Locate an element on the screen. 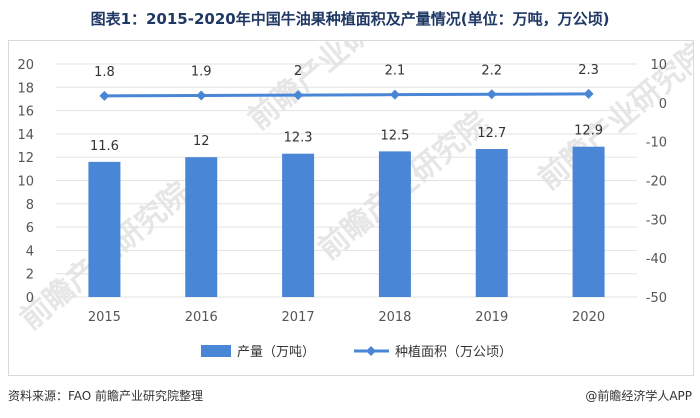  x-tick-label: 2016 is located at coordinates (201, 317).